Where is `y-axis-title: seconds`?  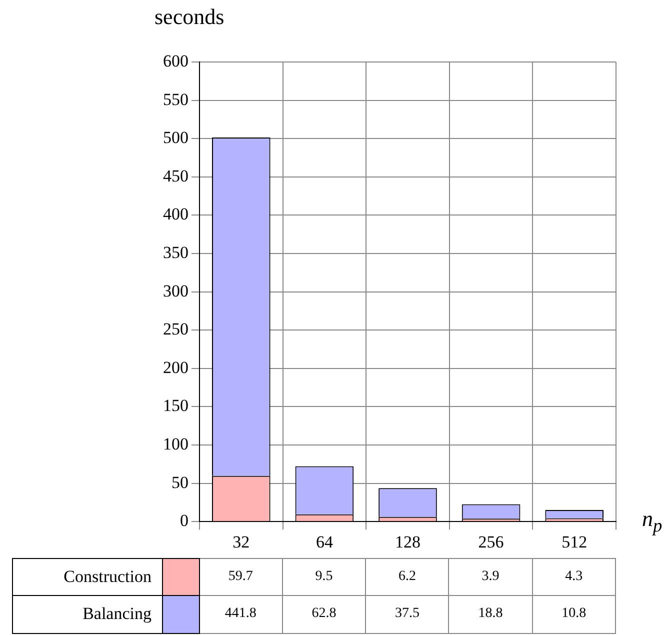
y-axis-title: seconds is located at coordinates (189, 17).